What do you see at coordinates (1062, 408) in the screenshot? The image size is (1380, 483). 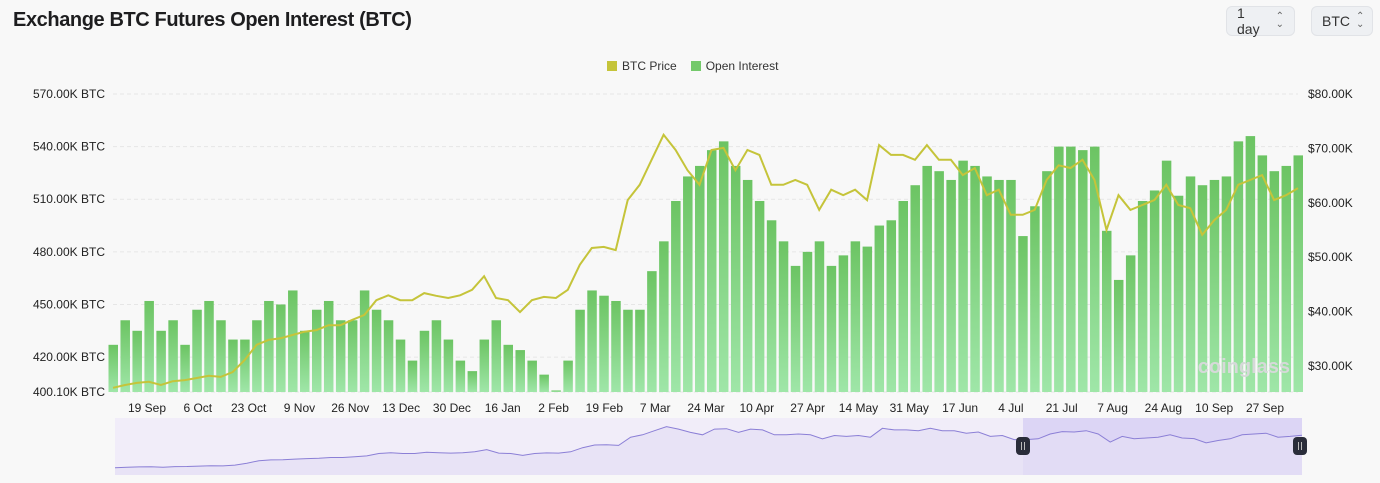 I see `x-tick-label: 21 Jul` at bounding box center [1062, 408].